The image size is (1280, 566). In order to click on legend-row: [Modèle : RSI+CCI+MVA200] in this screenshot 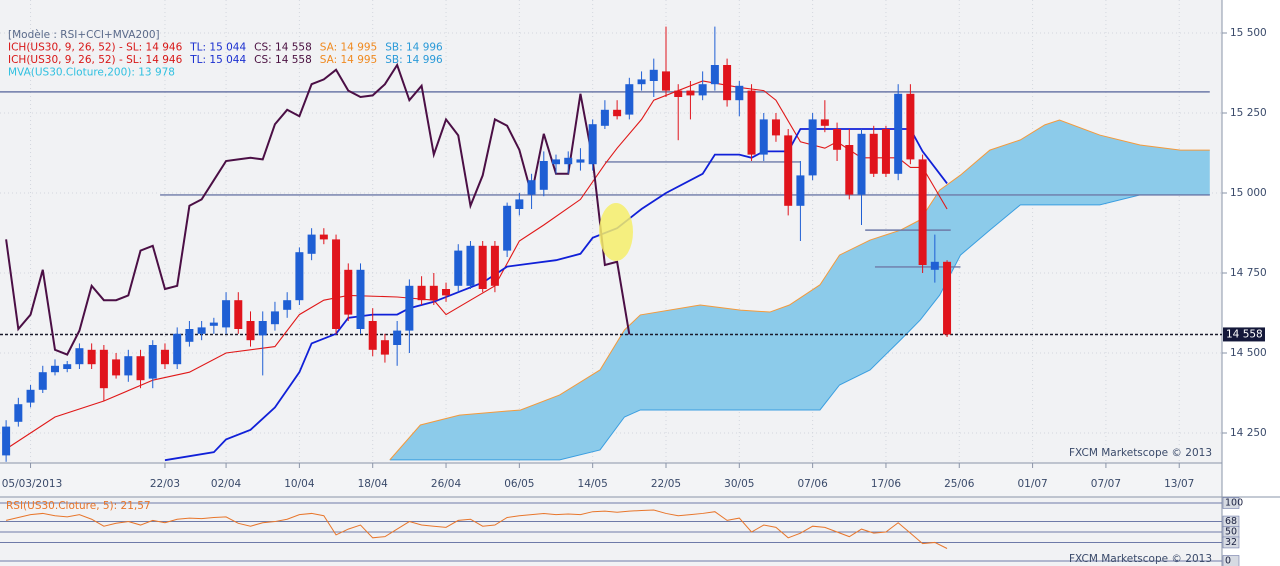, I will do `click(84, 35)`.